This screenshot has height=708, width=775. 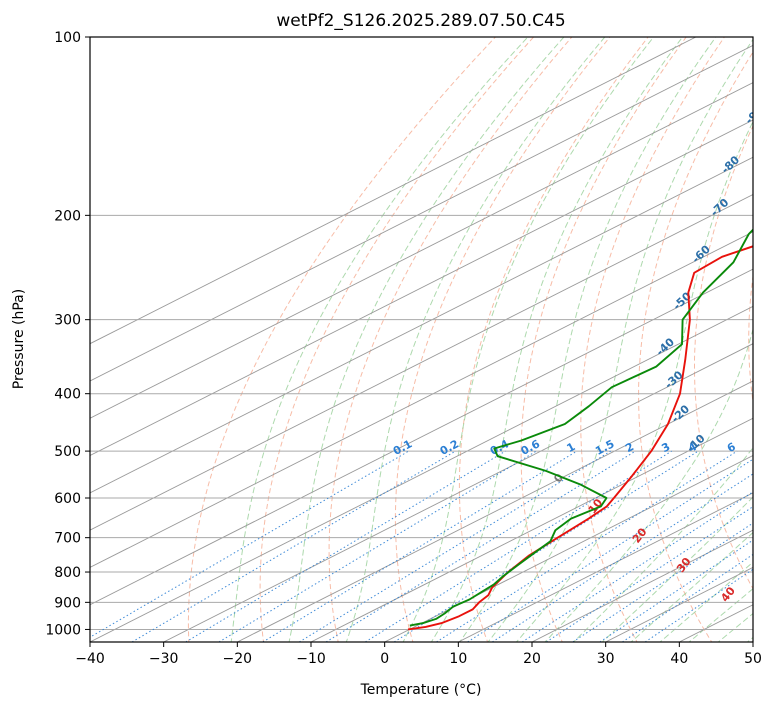 What do you see at coordinates (67, 216) in the screenshot?
I see `y-tick-label: 200` at bounding box center [67, 216].